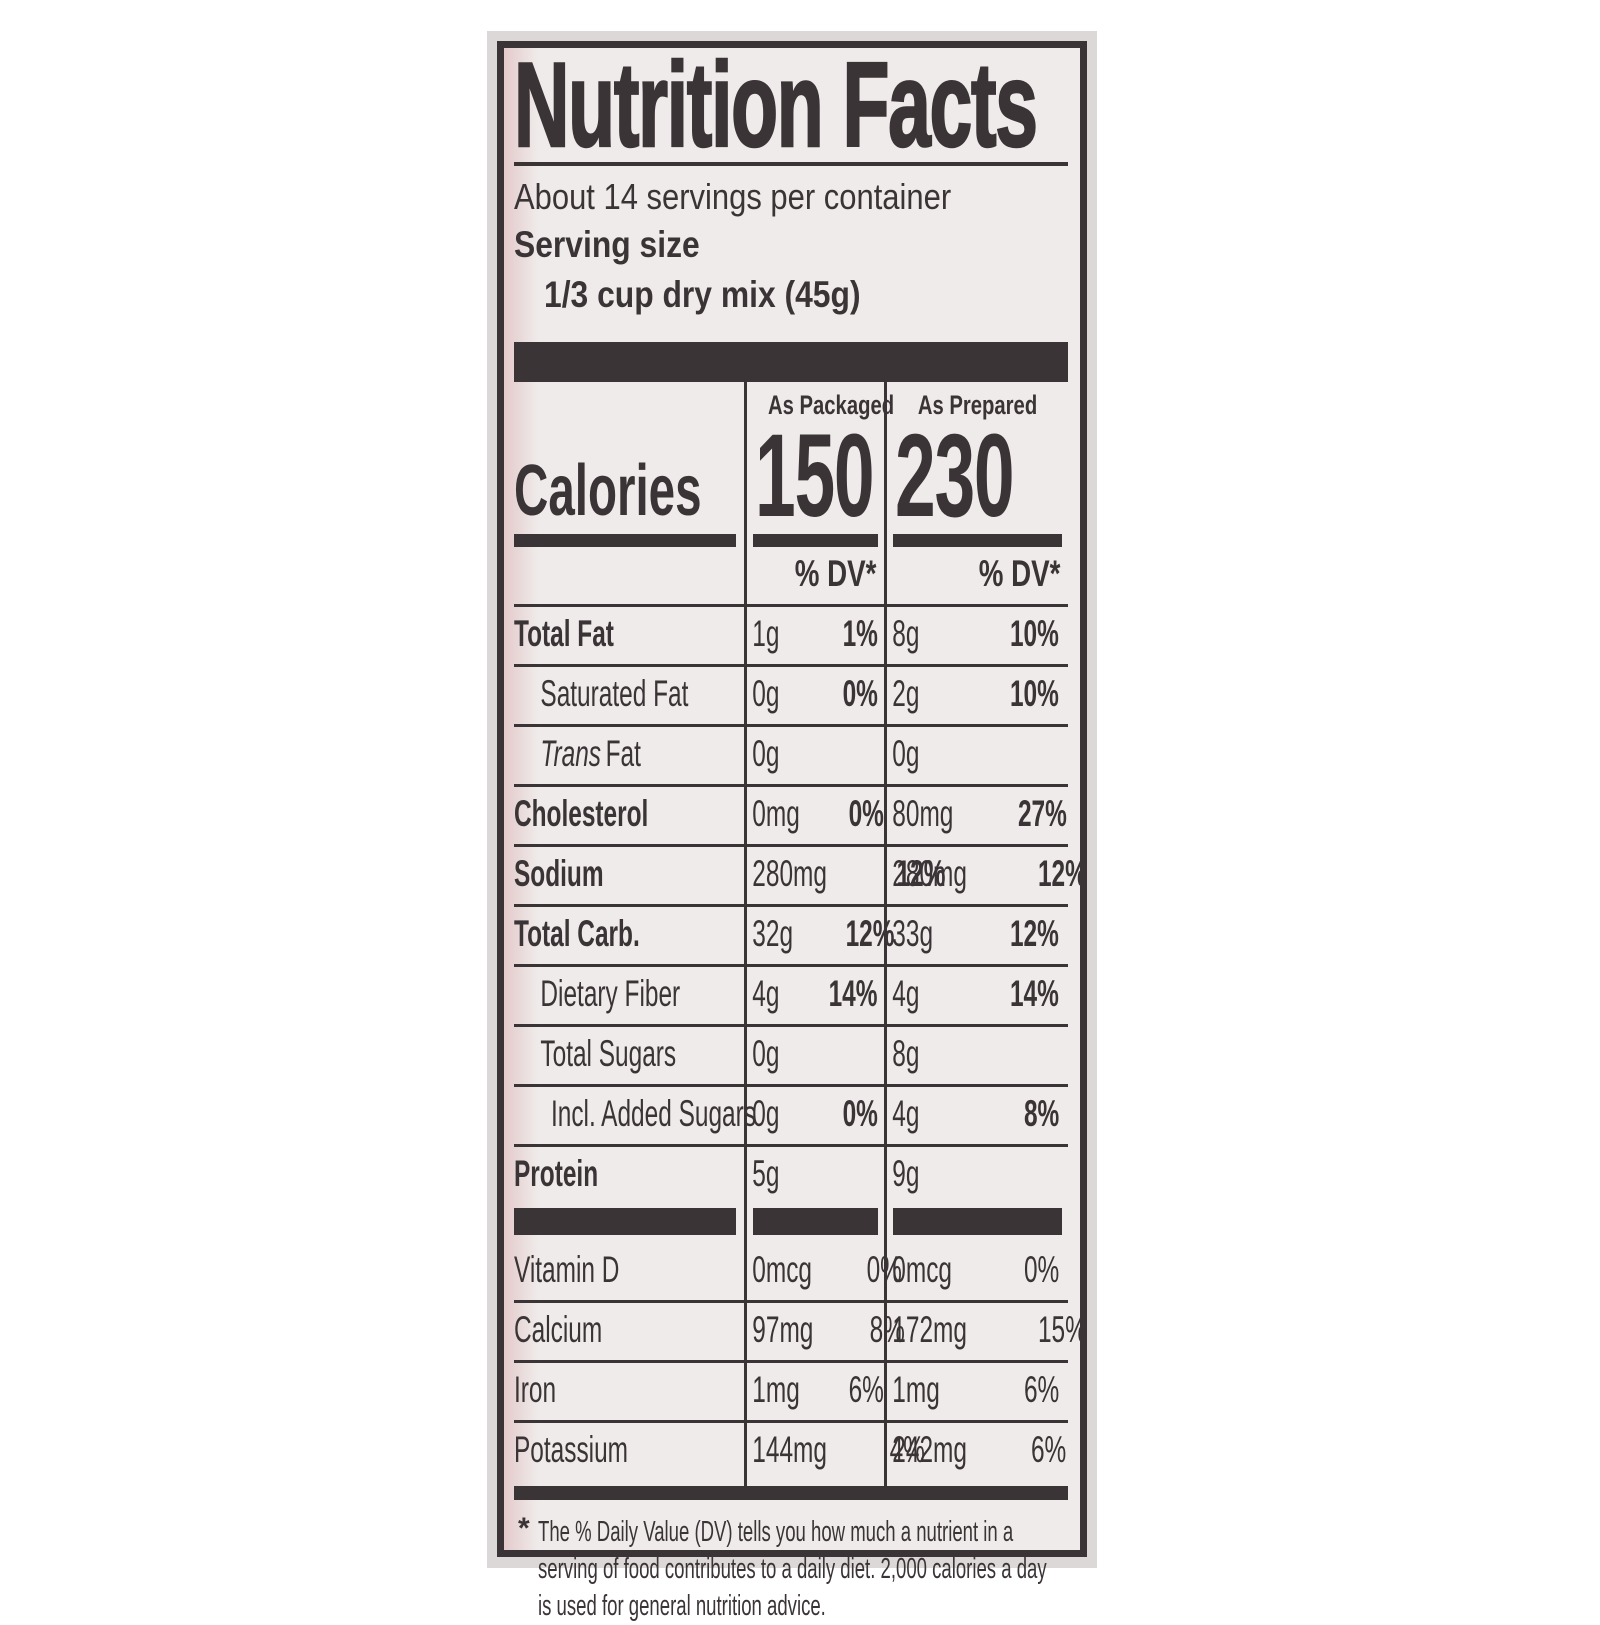 The height and width of the screenshot is (1625, 1600). I want to click on serving-size-row: Serving size 1/3 cup dry mix (45g), so click(791, 270).